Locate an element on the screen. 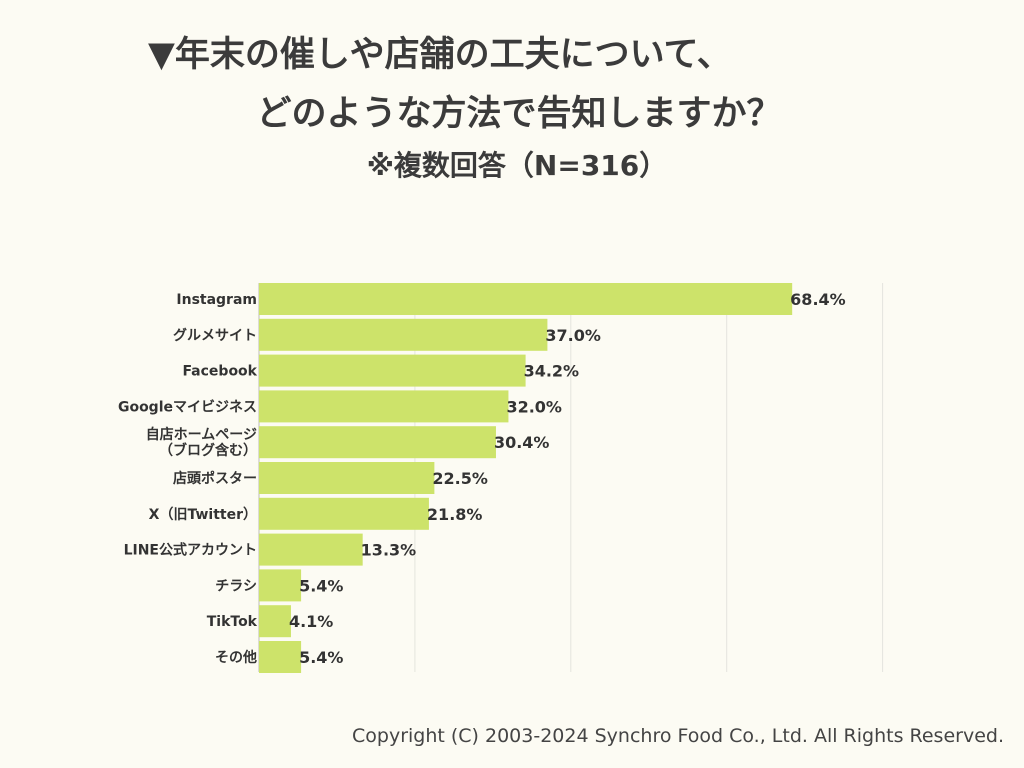 The width and height of the screenshot is (1024, 768). category-label-4-line-1: （ブログ含む） is located at coordinates (208, 450).